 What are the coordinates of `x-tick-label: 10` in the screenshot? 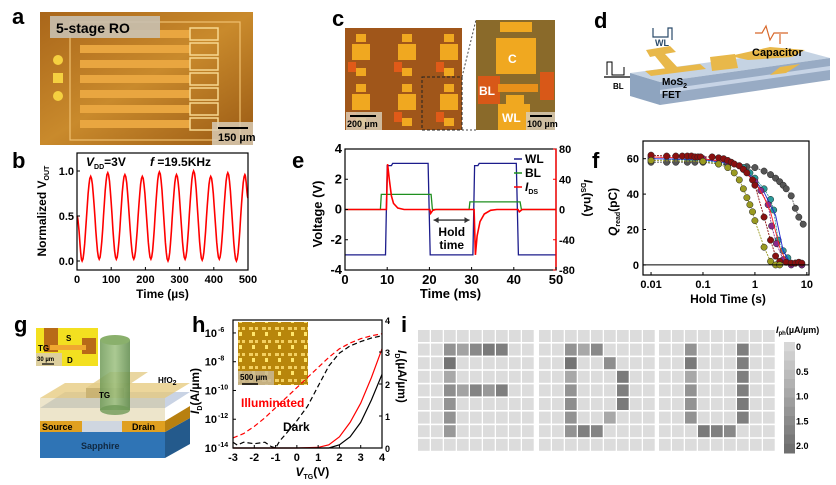 It's located at (807, 285).